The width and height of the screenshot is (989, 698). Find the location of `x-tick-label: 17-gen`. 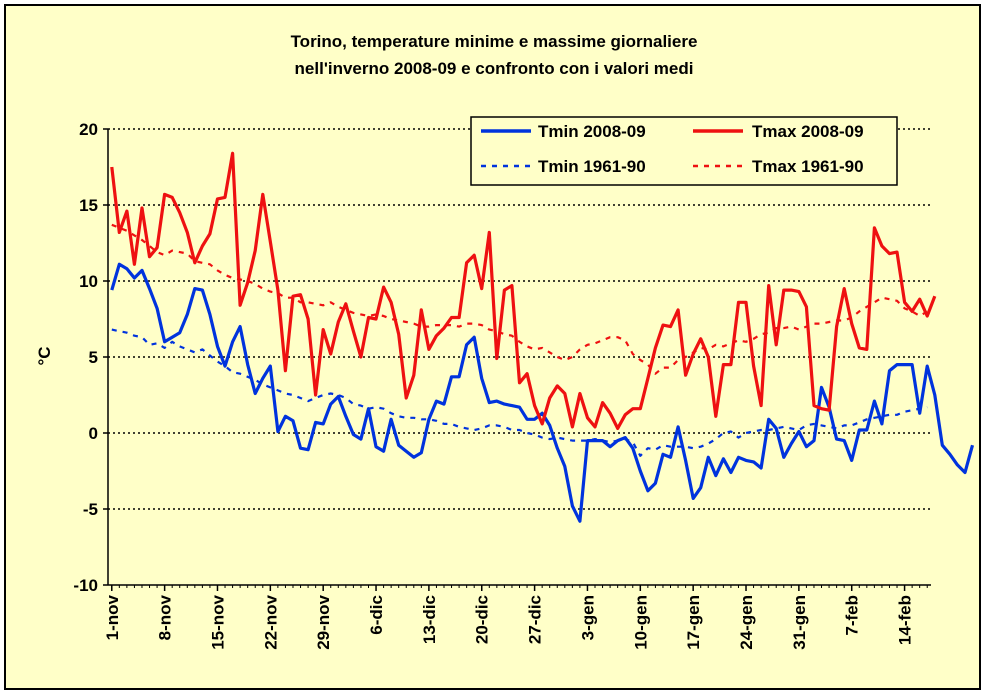

x-tick-label: 17-gen is located at coordinates (693, 622).